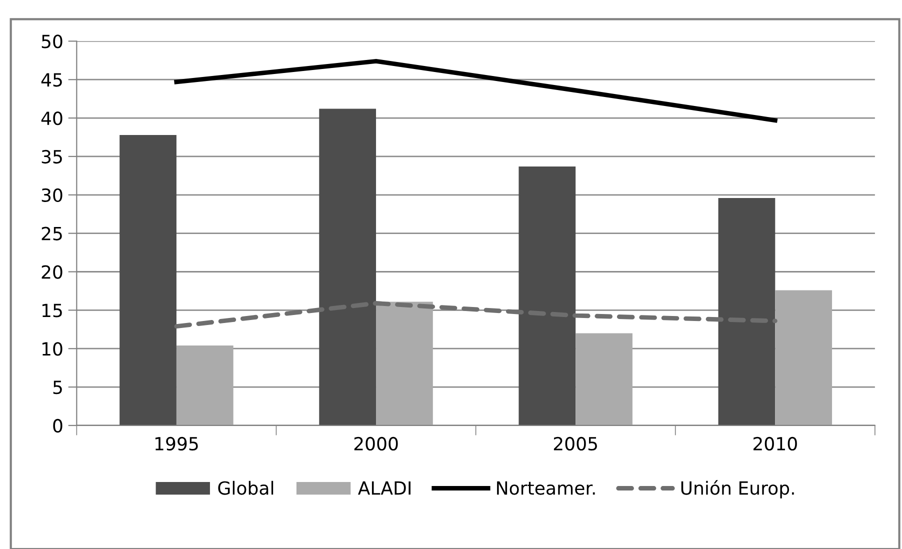 The width and height of the screenshot is (902, 549). I want to click on y-tick-label: 25, so click(52, 233).